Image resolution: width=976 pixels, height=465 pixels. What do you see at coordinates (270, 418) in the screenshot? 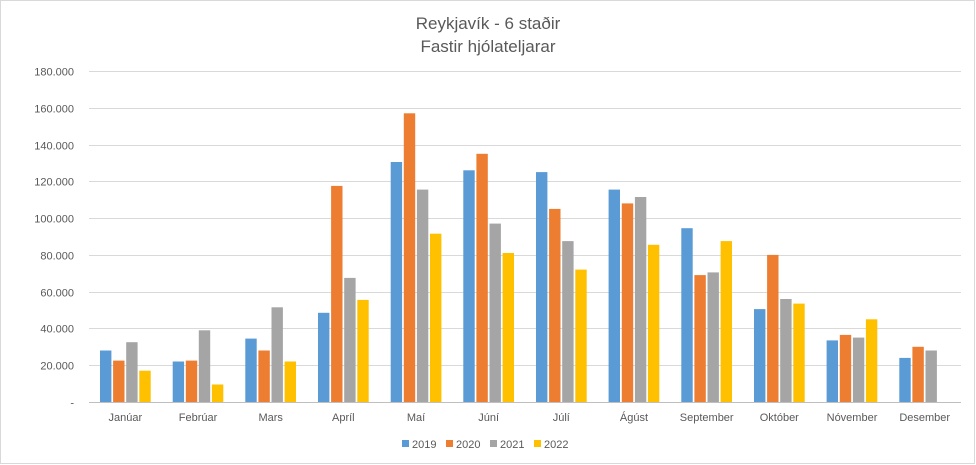
I see `x-tick-label: Mars` at bounding box center [270, 418].